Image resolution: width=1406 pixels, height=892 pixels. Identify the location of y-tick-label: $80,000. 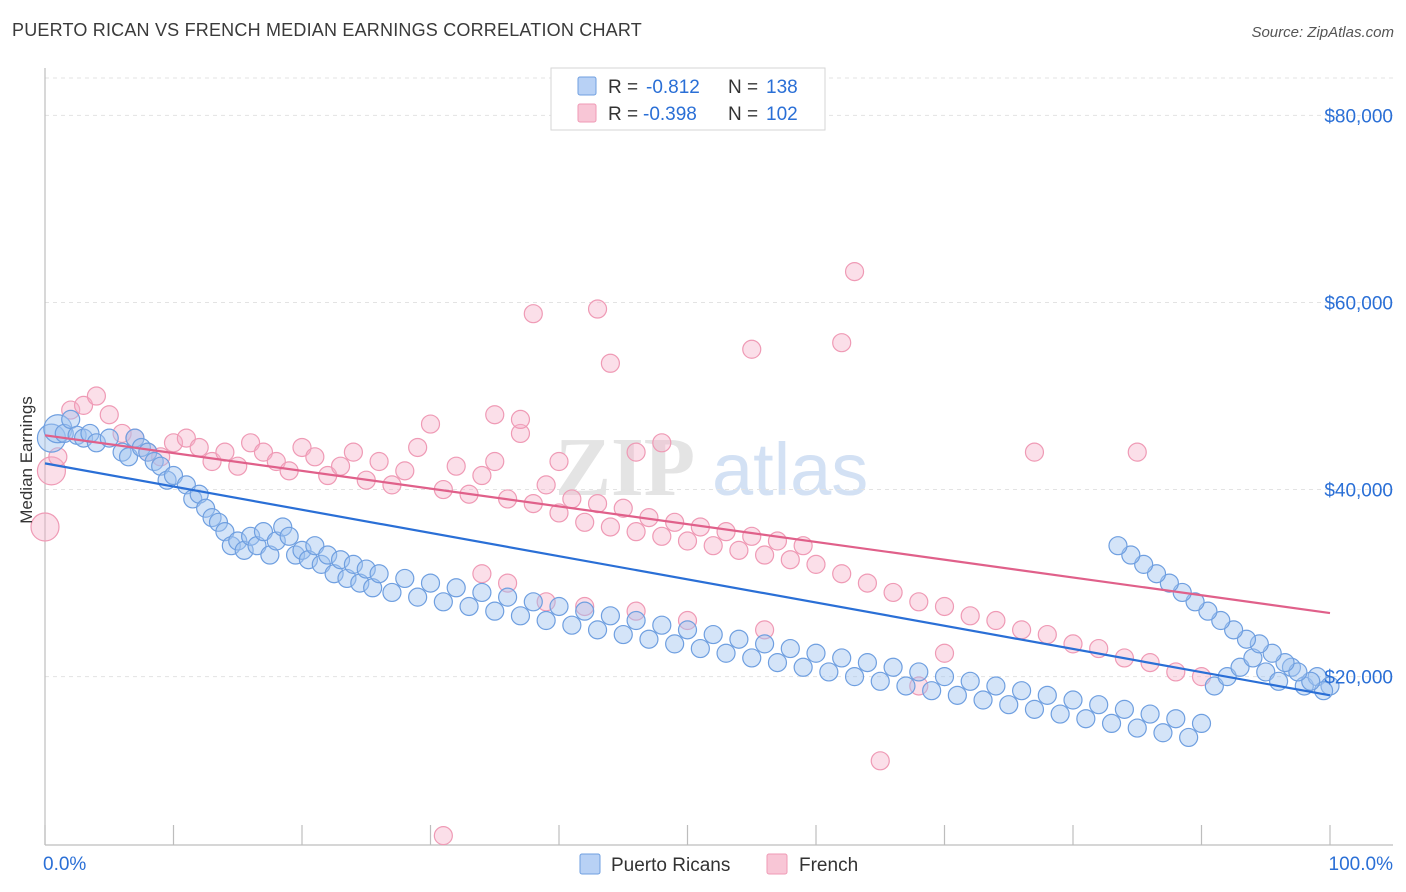
(1358, 116).